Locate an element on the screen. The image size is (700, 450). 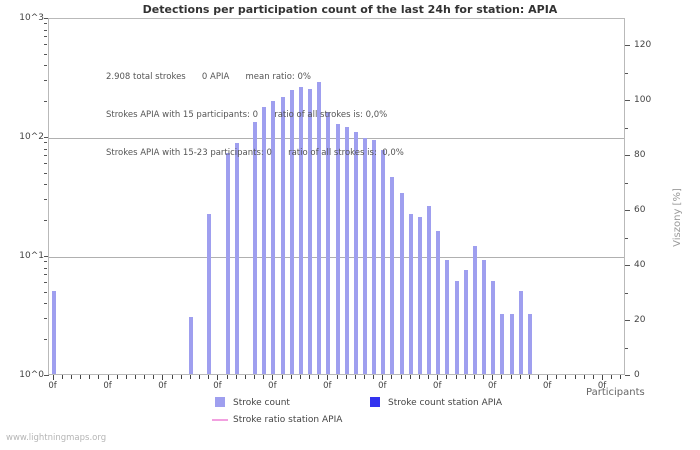
y-axis-tick-label: 10^2 is located at coordinates (31, 137).